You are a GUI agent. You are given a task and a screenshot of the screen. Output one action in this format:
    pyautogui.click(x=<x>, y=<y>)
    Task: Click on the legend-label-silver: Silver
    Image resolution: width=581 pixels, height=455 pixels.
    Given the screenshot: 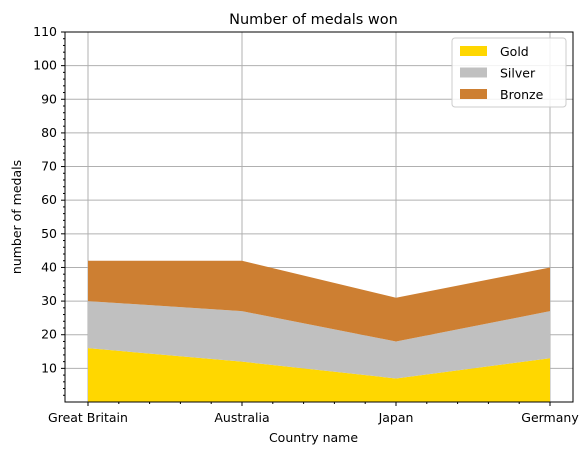 What is the action you would take?
    pyautogui.click(x=518, y=73)
    